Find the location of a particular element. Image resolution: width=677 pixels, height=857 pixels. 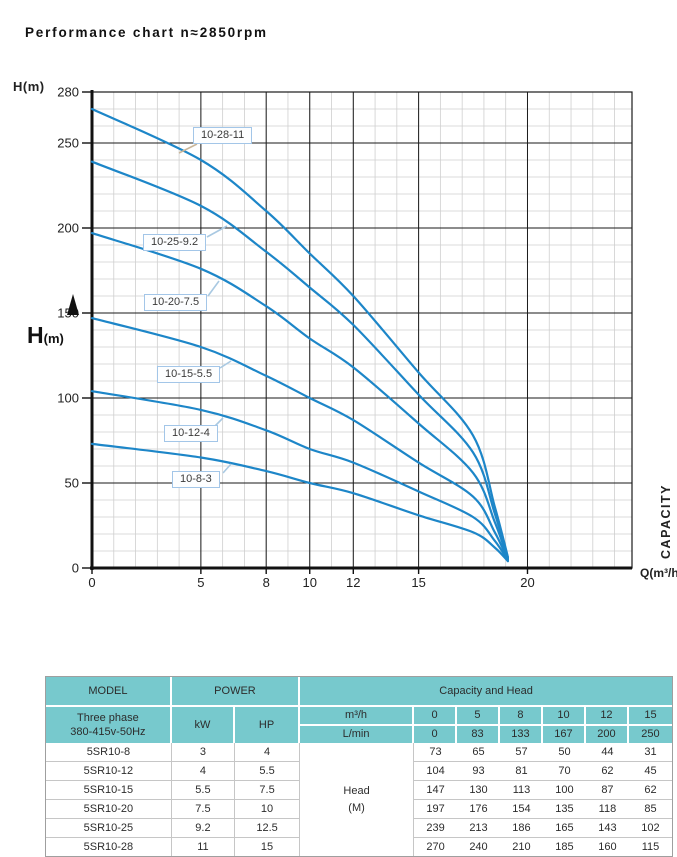

head-value-cell: 130 is located at coordinates (478, 790).